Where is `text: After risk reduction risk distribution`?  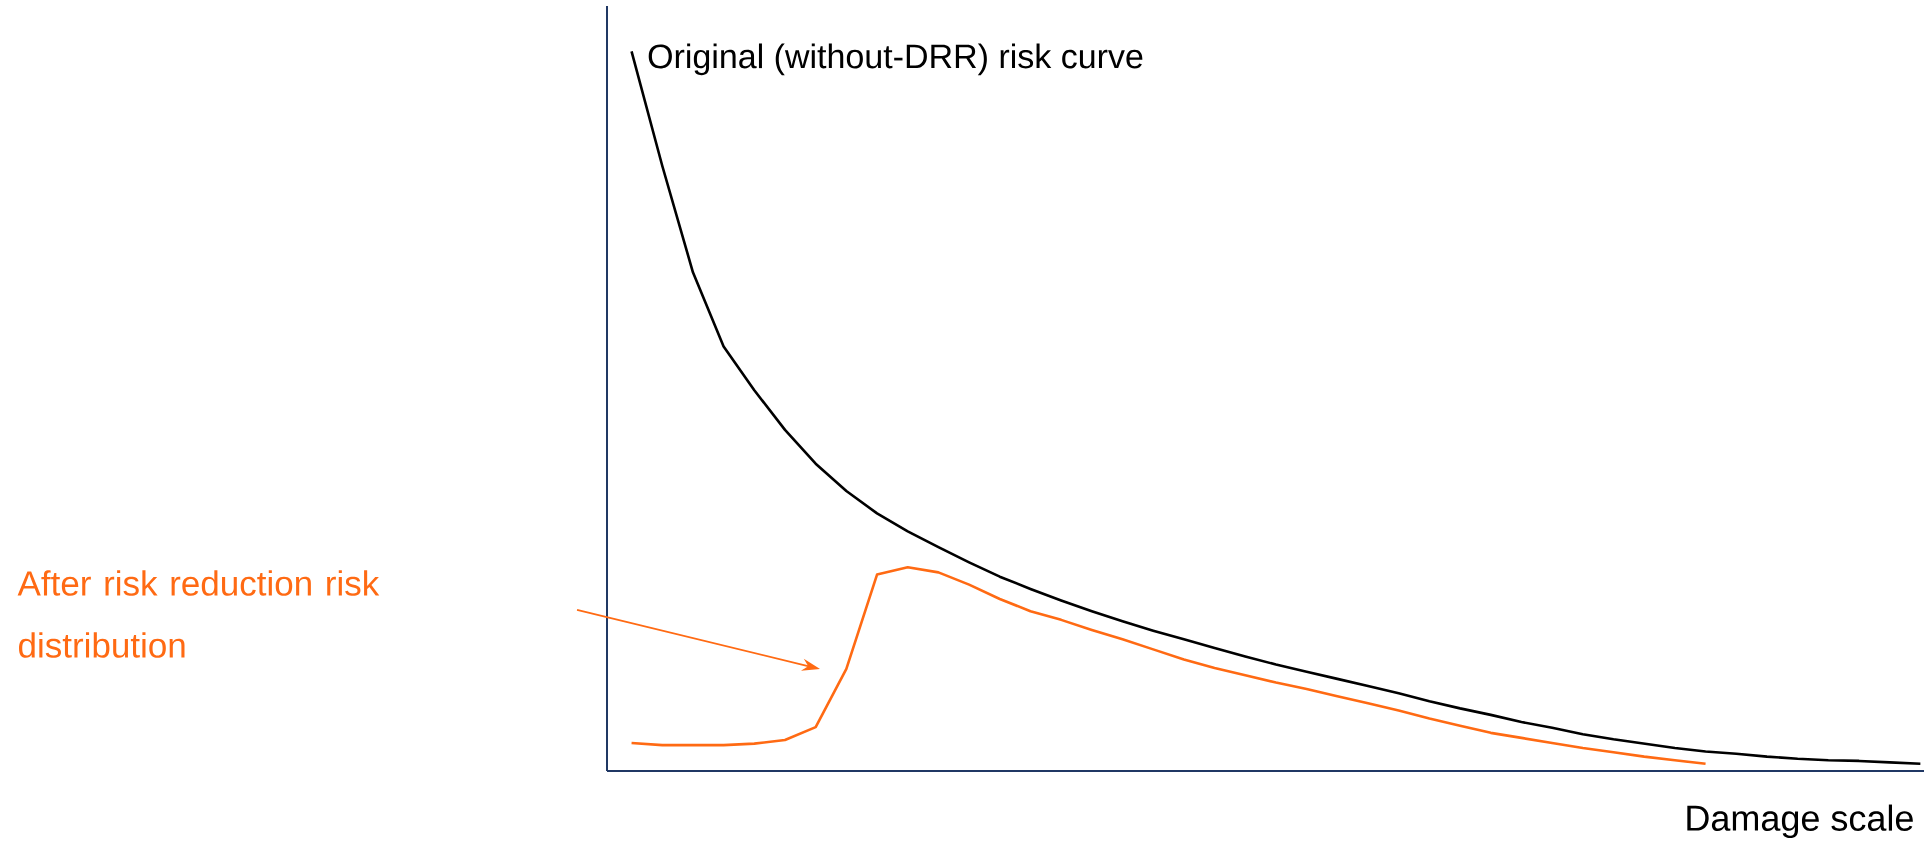 text: After risk reduction risk distribution is located at coordinates (198, 614).